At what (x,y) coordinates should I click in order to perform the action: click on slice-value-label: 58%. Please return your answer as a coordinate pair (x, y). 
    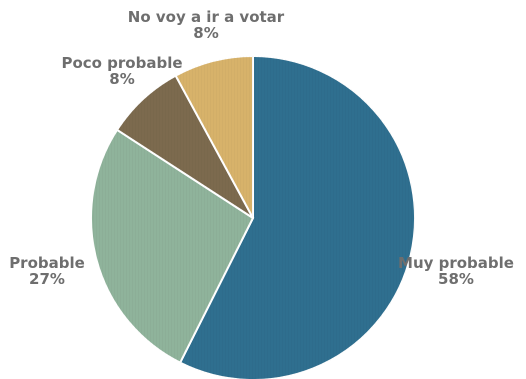
    Looking at the image, I should click on (456, 279).